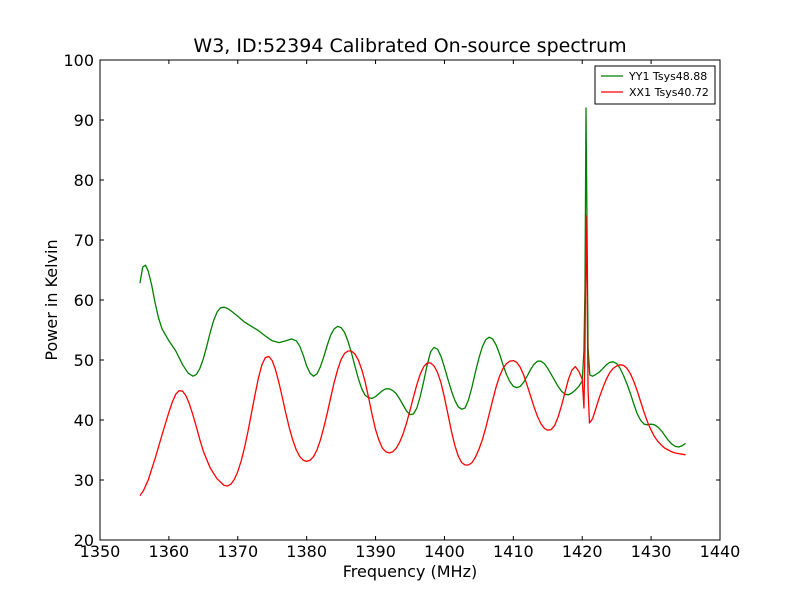  Describe the element at coordinates (84, 180) in the screenshot. I see `y-tick-label: 80` at that location.